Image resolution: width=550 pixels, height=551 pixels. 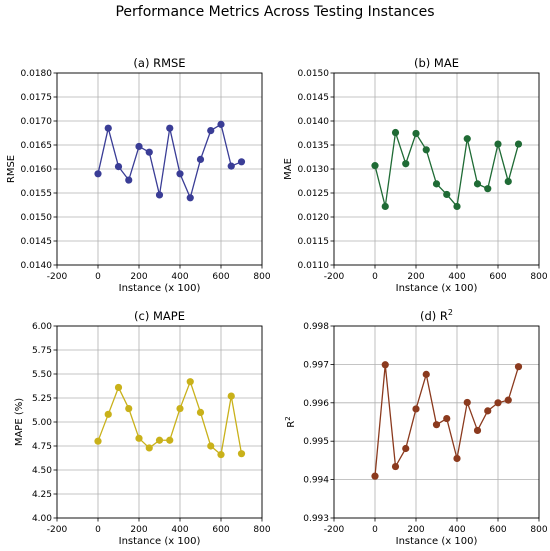 What do you see at coordinates (42, 399) in the screenshot?
I see `y-tick-label: 5.25` at bounding box center [42, 399].